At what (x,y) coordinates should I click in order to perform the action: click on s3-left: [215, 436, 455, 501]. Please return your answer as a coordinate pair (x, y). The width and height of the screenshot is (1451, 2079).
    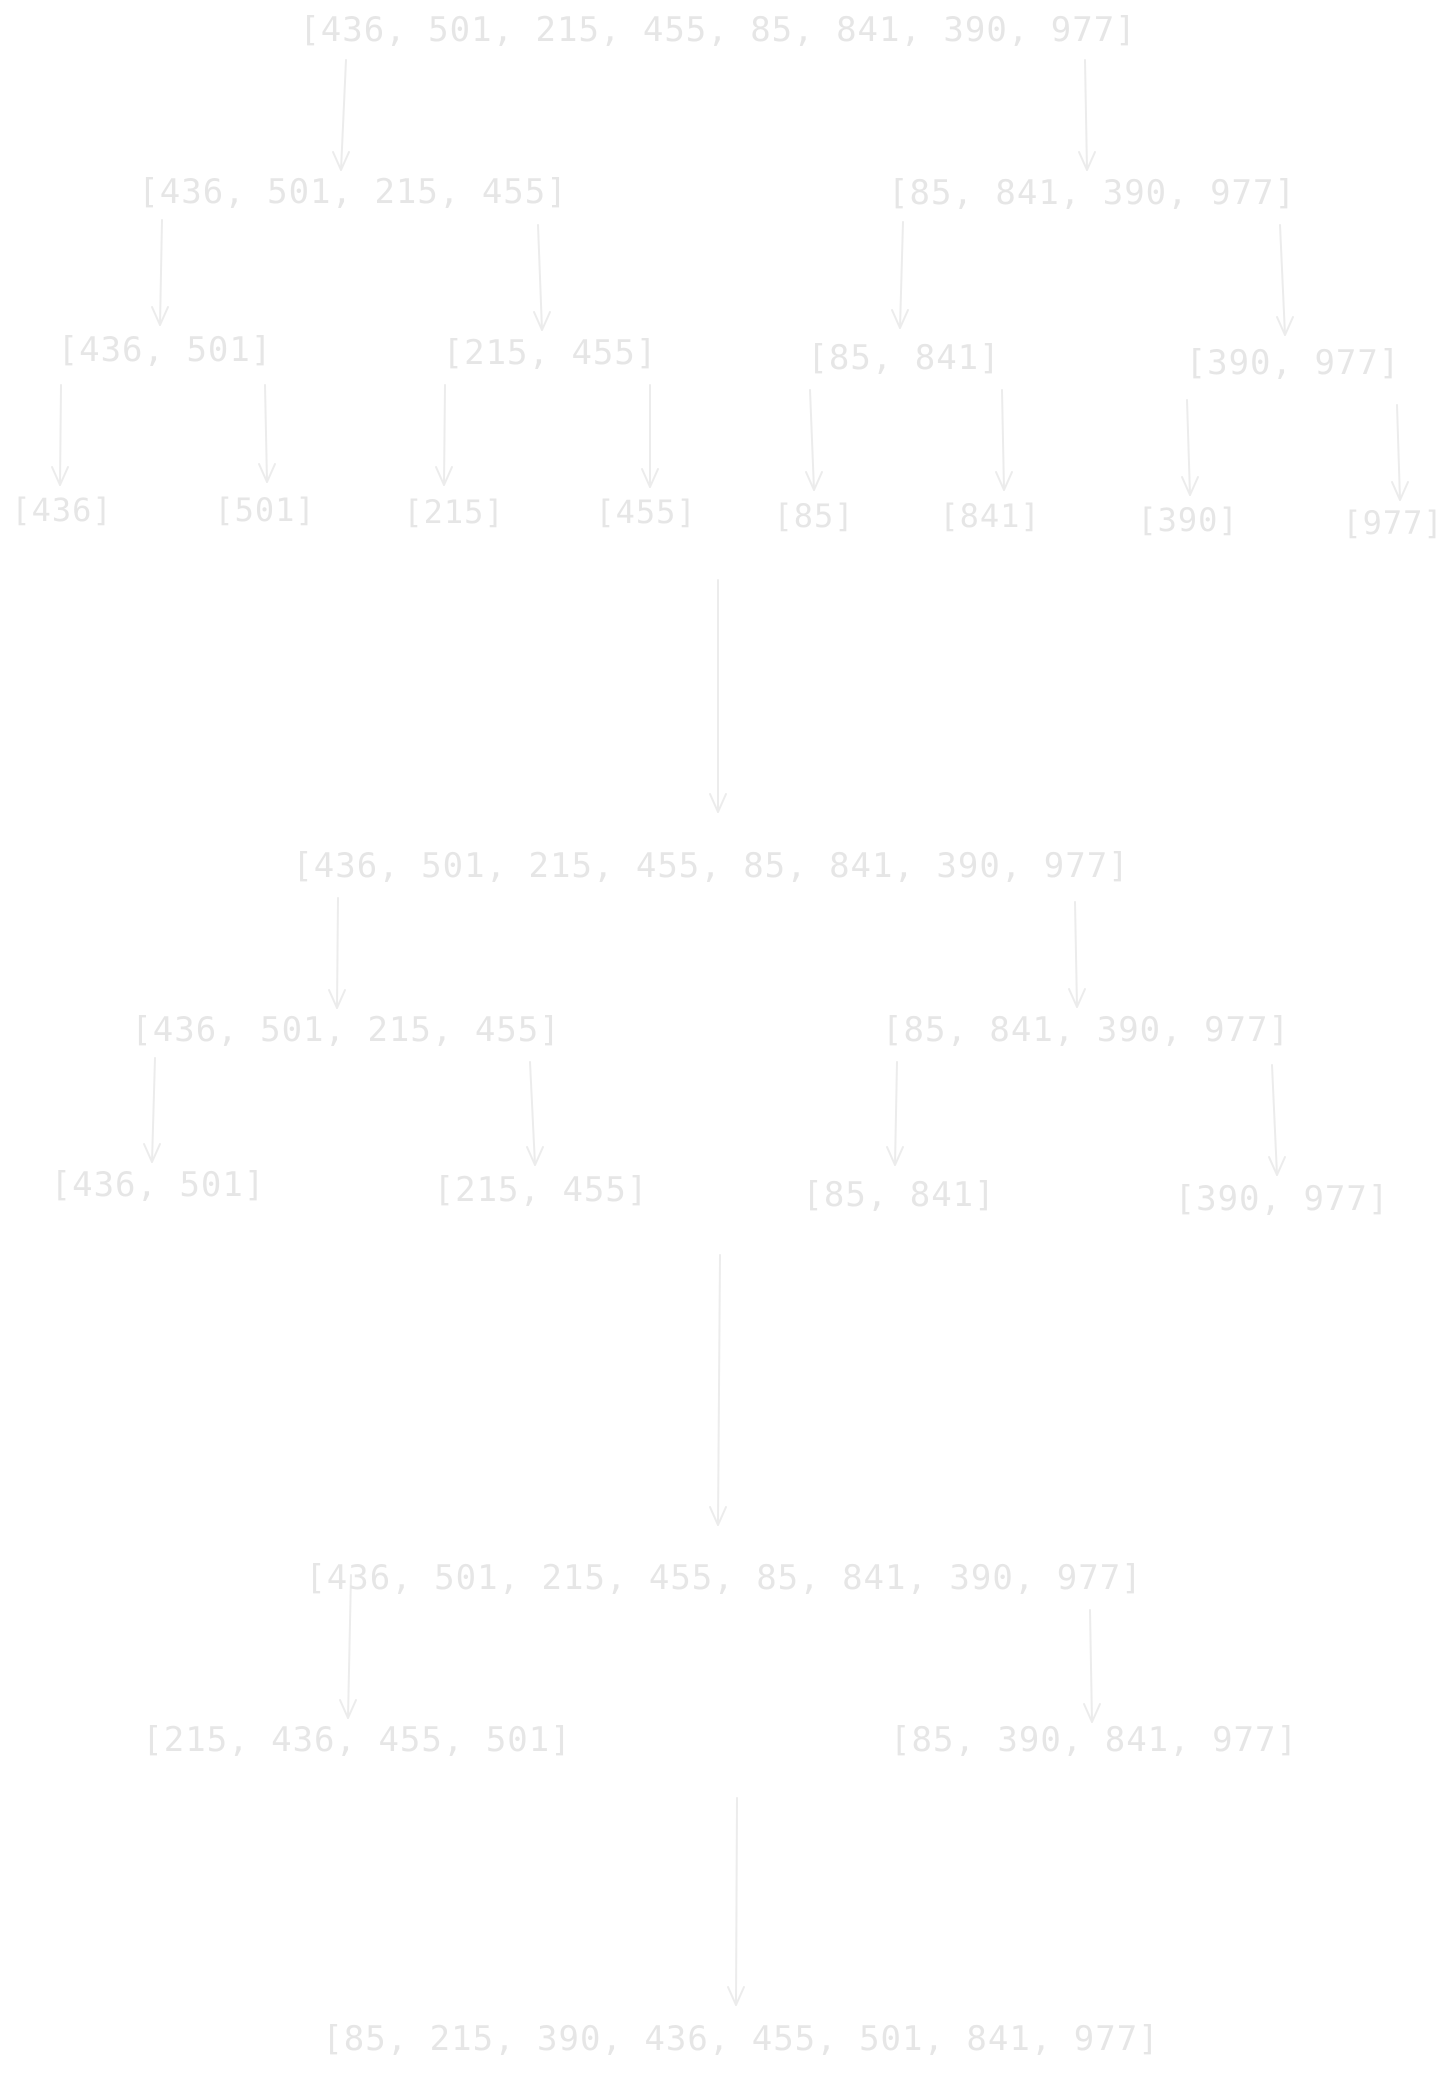
    Looking at the image, I should click on (357, 1740).